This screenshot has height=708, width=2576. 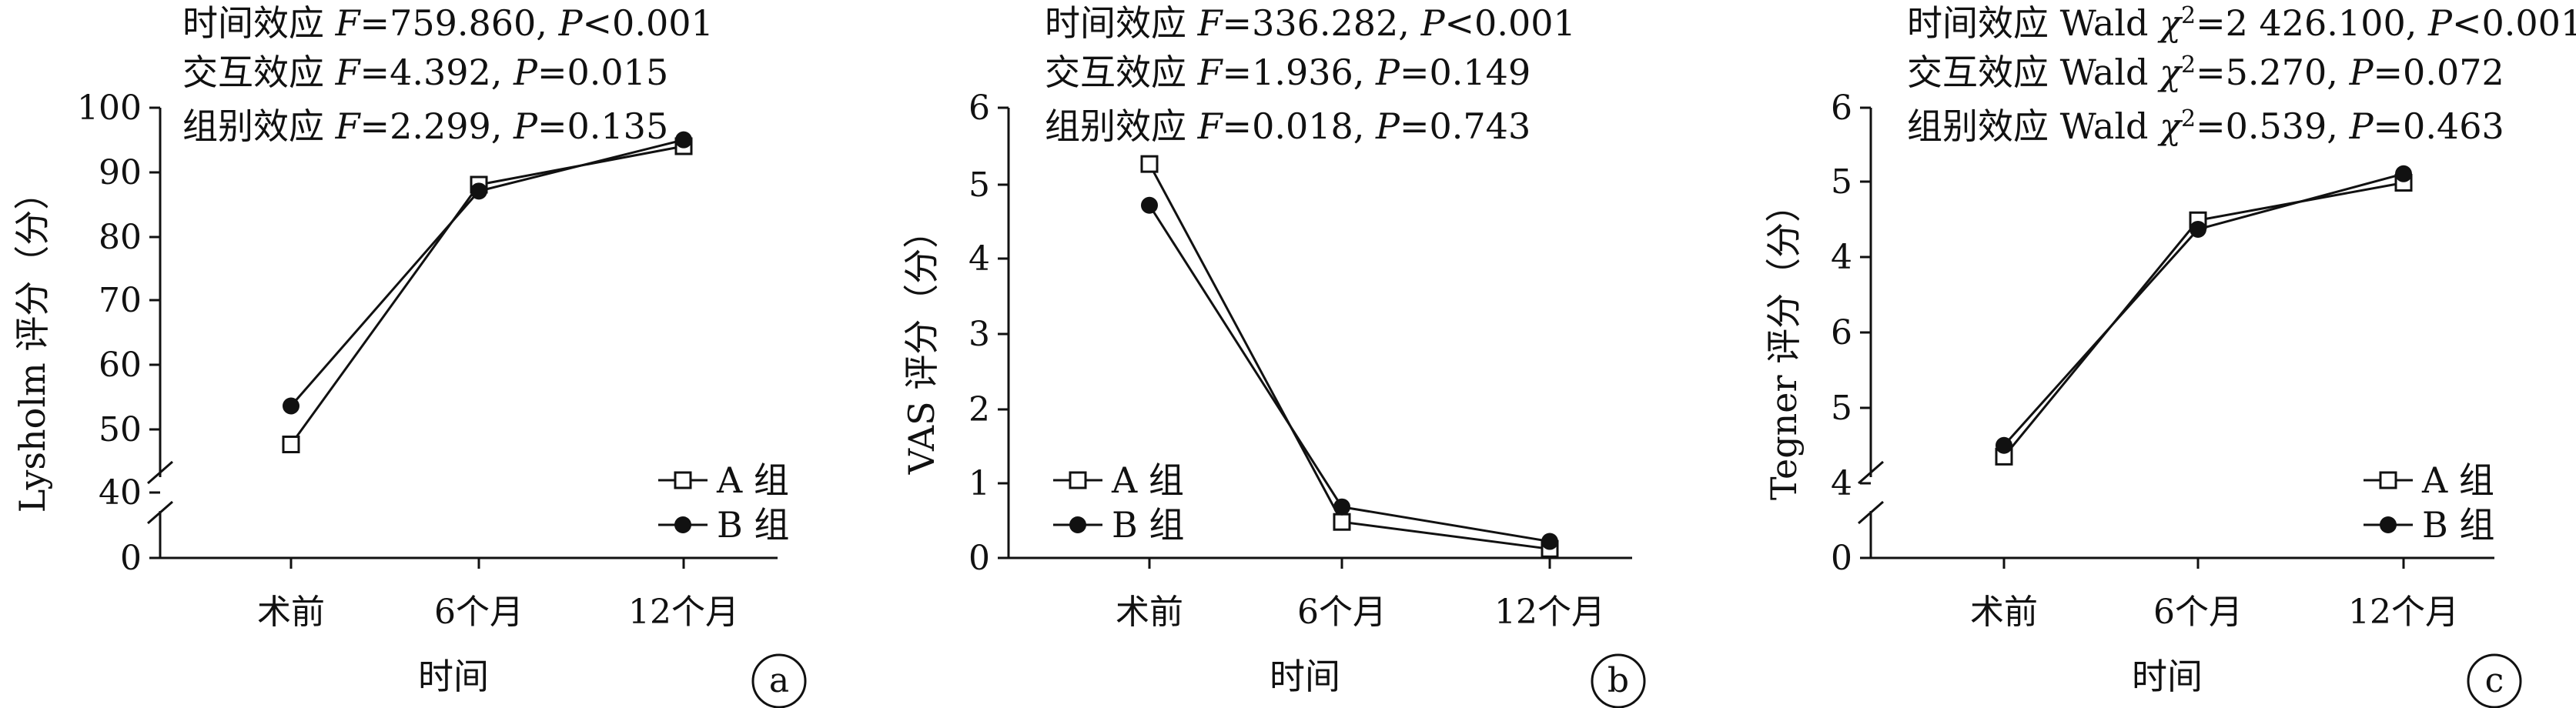 What do you see at coordinates (1122, 23) in the screenshot?
I see `stat-label: 时间效应` at bounding box center [1122, 23].